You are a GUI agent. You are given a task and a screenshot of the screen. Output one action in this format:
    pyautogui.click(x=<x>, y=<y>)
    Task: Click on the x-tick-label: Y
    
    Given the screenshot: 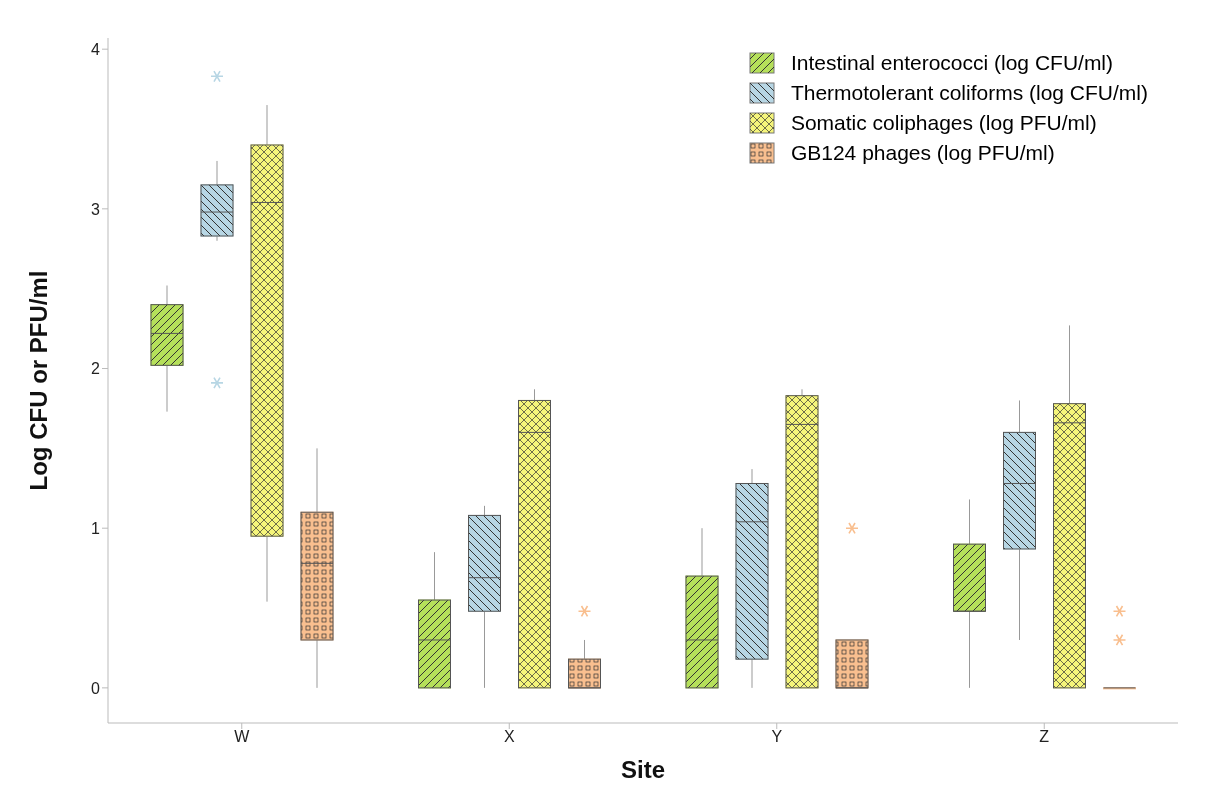 What is the action you would take?
    pyautogui.click(x=777, y=737)
    